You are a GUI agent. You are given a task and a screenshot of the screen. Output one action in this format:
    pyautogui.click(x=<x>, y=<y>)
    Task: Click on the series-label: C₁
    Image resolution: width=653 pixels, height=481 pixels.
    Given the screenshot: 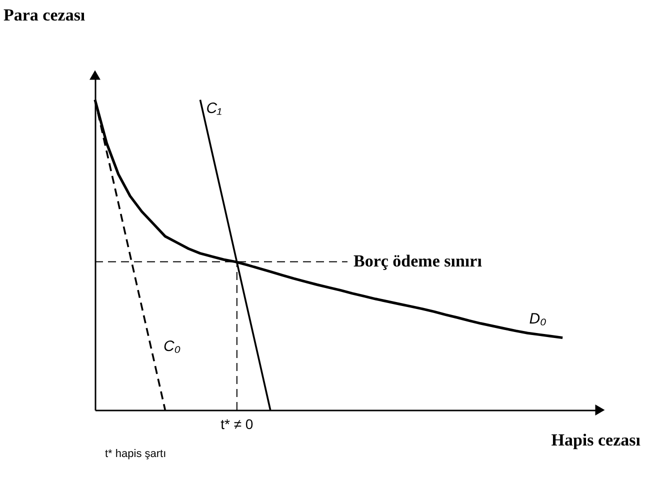 What is the action you would take?
    pyautogui.click(x=214, y=108)
    